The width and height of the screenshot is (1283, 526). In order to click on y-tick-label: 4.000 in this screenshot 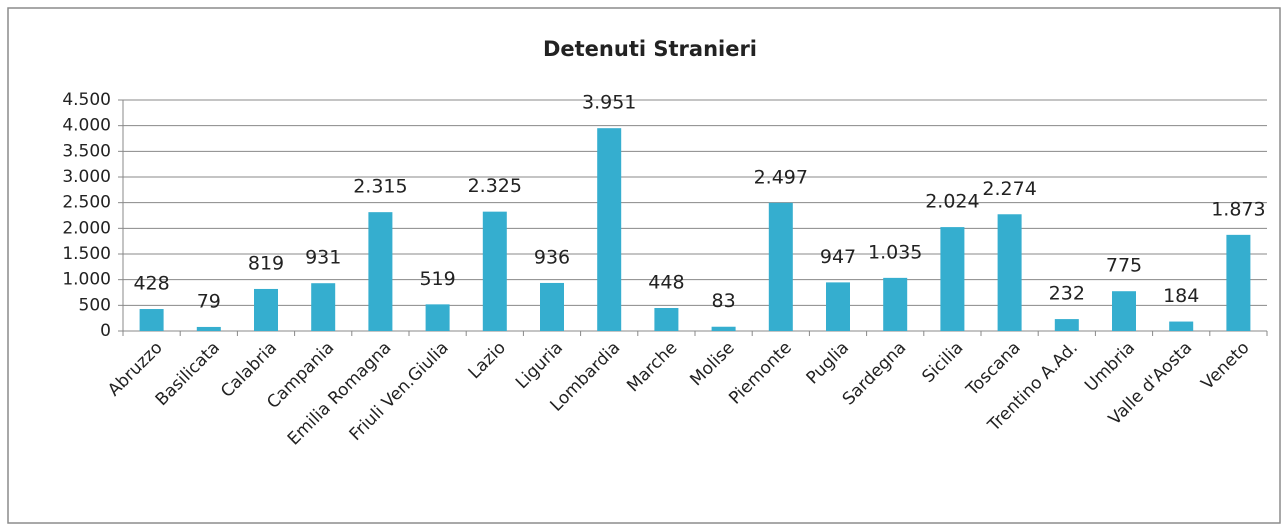, I will do `click(86, 126)`.